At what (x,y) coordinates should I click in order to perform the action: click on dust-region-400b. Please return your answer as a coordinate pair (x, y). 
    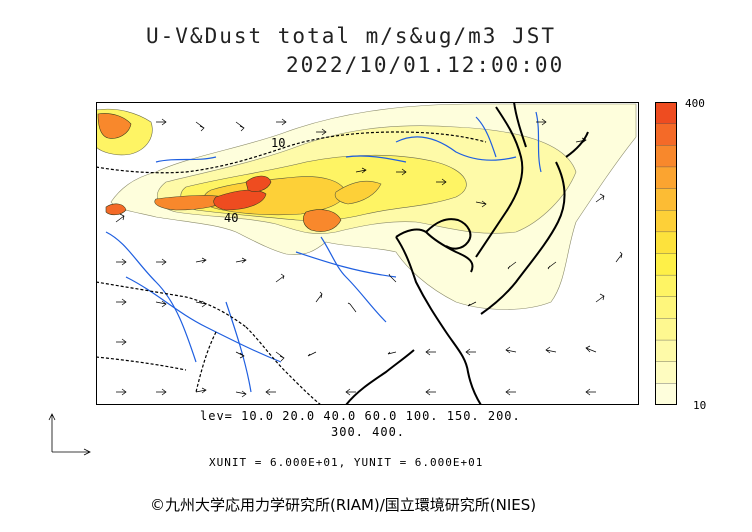
    Looking at the image, I should click on (258, 183).